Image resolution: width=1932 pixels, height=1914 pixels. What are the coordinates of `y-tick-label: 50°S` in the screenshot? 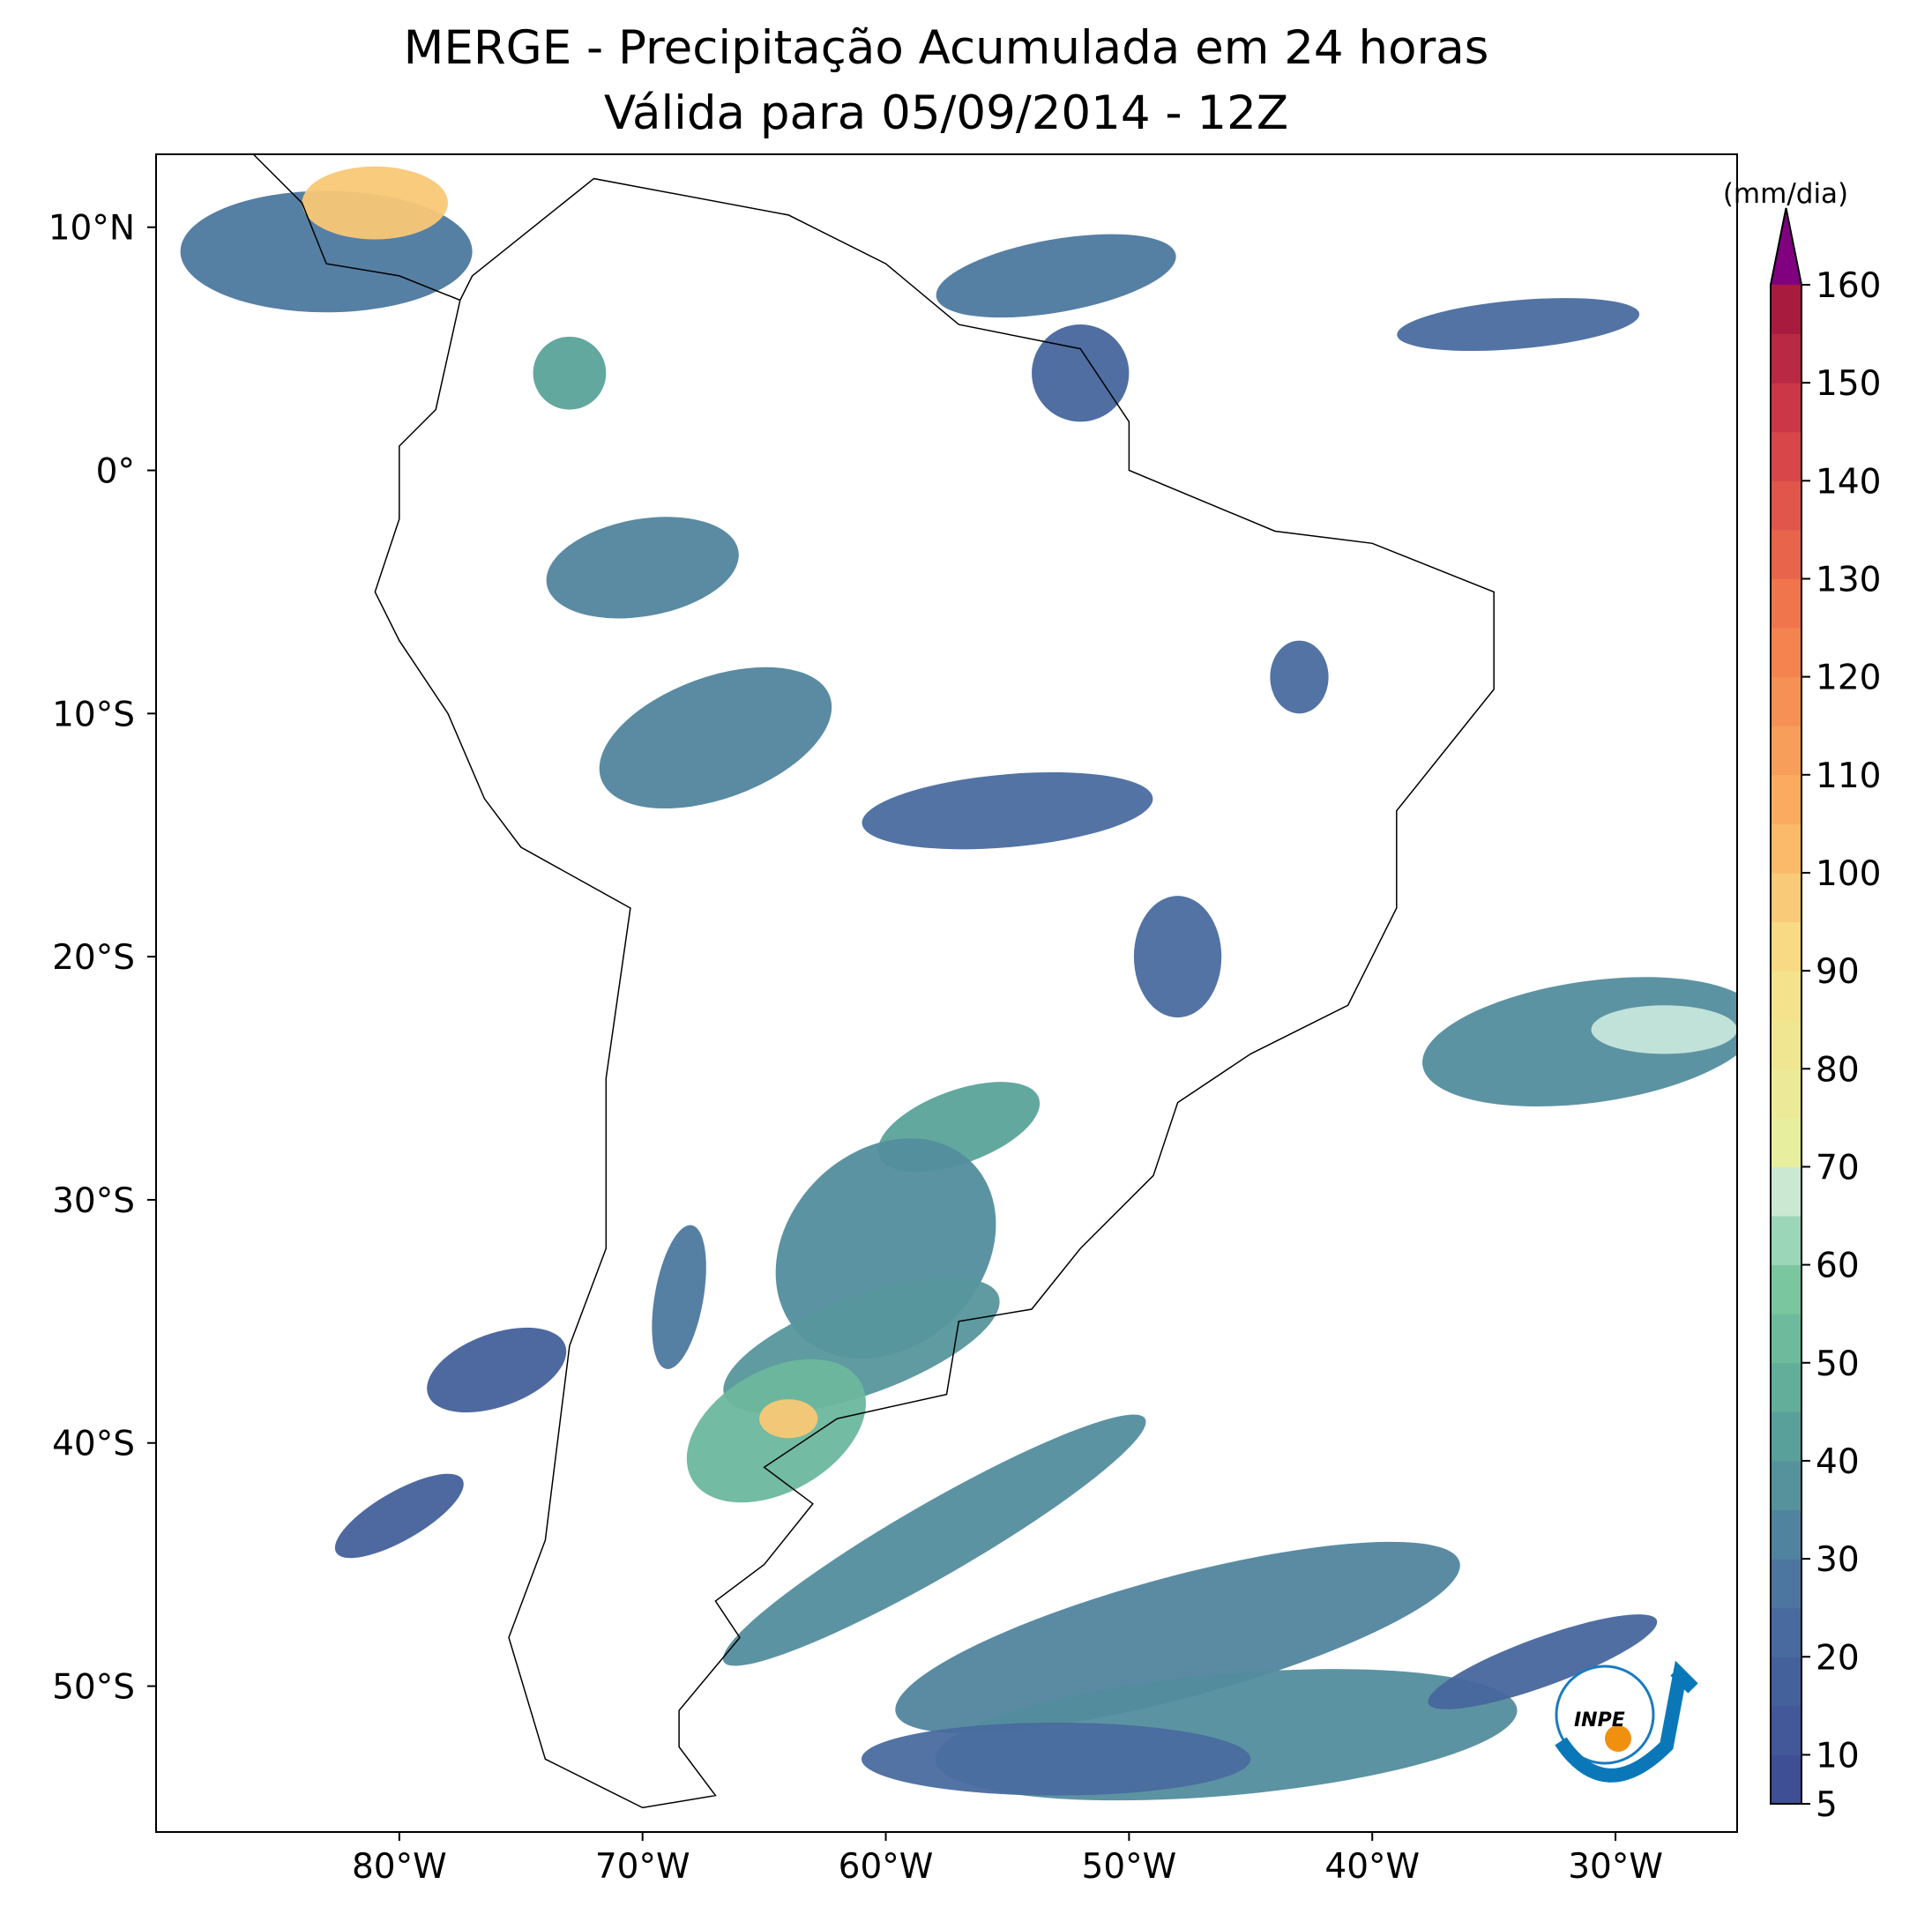 It's located at (93, 1688).